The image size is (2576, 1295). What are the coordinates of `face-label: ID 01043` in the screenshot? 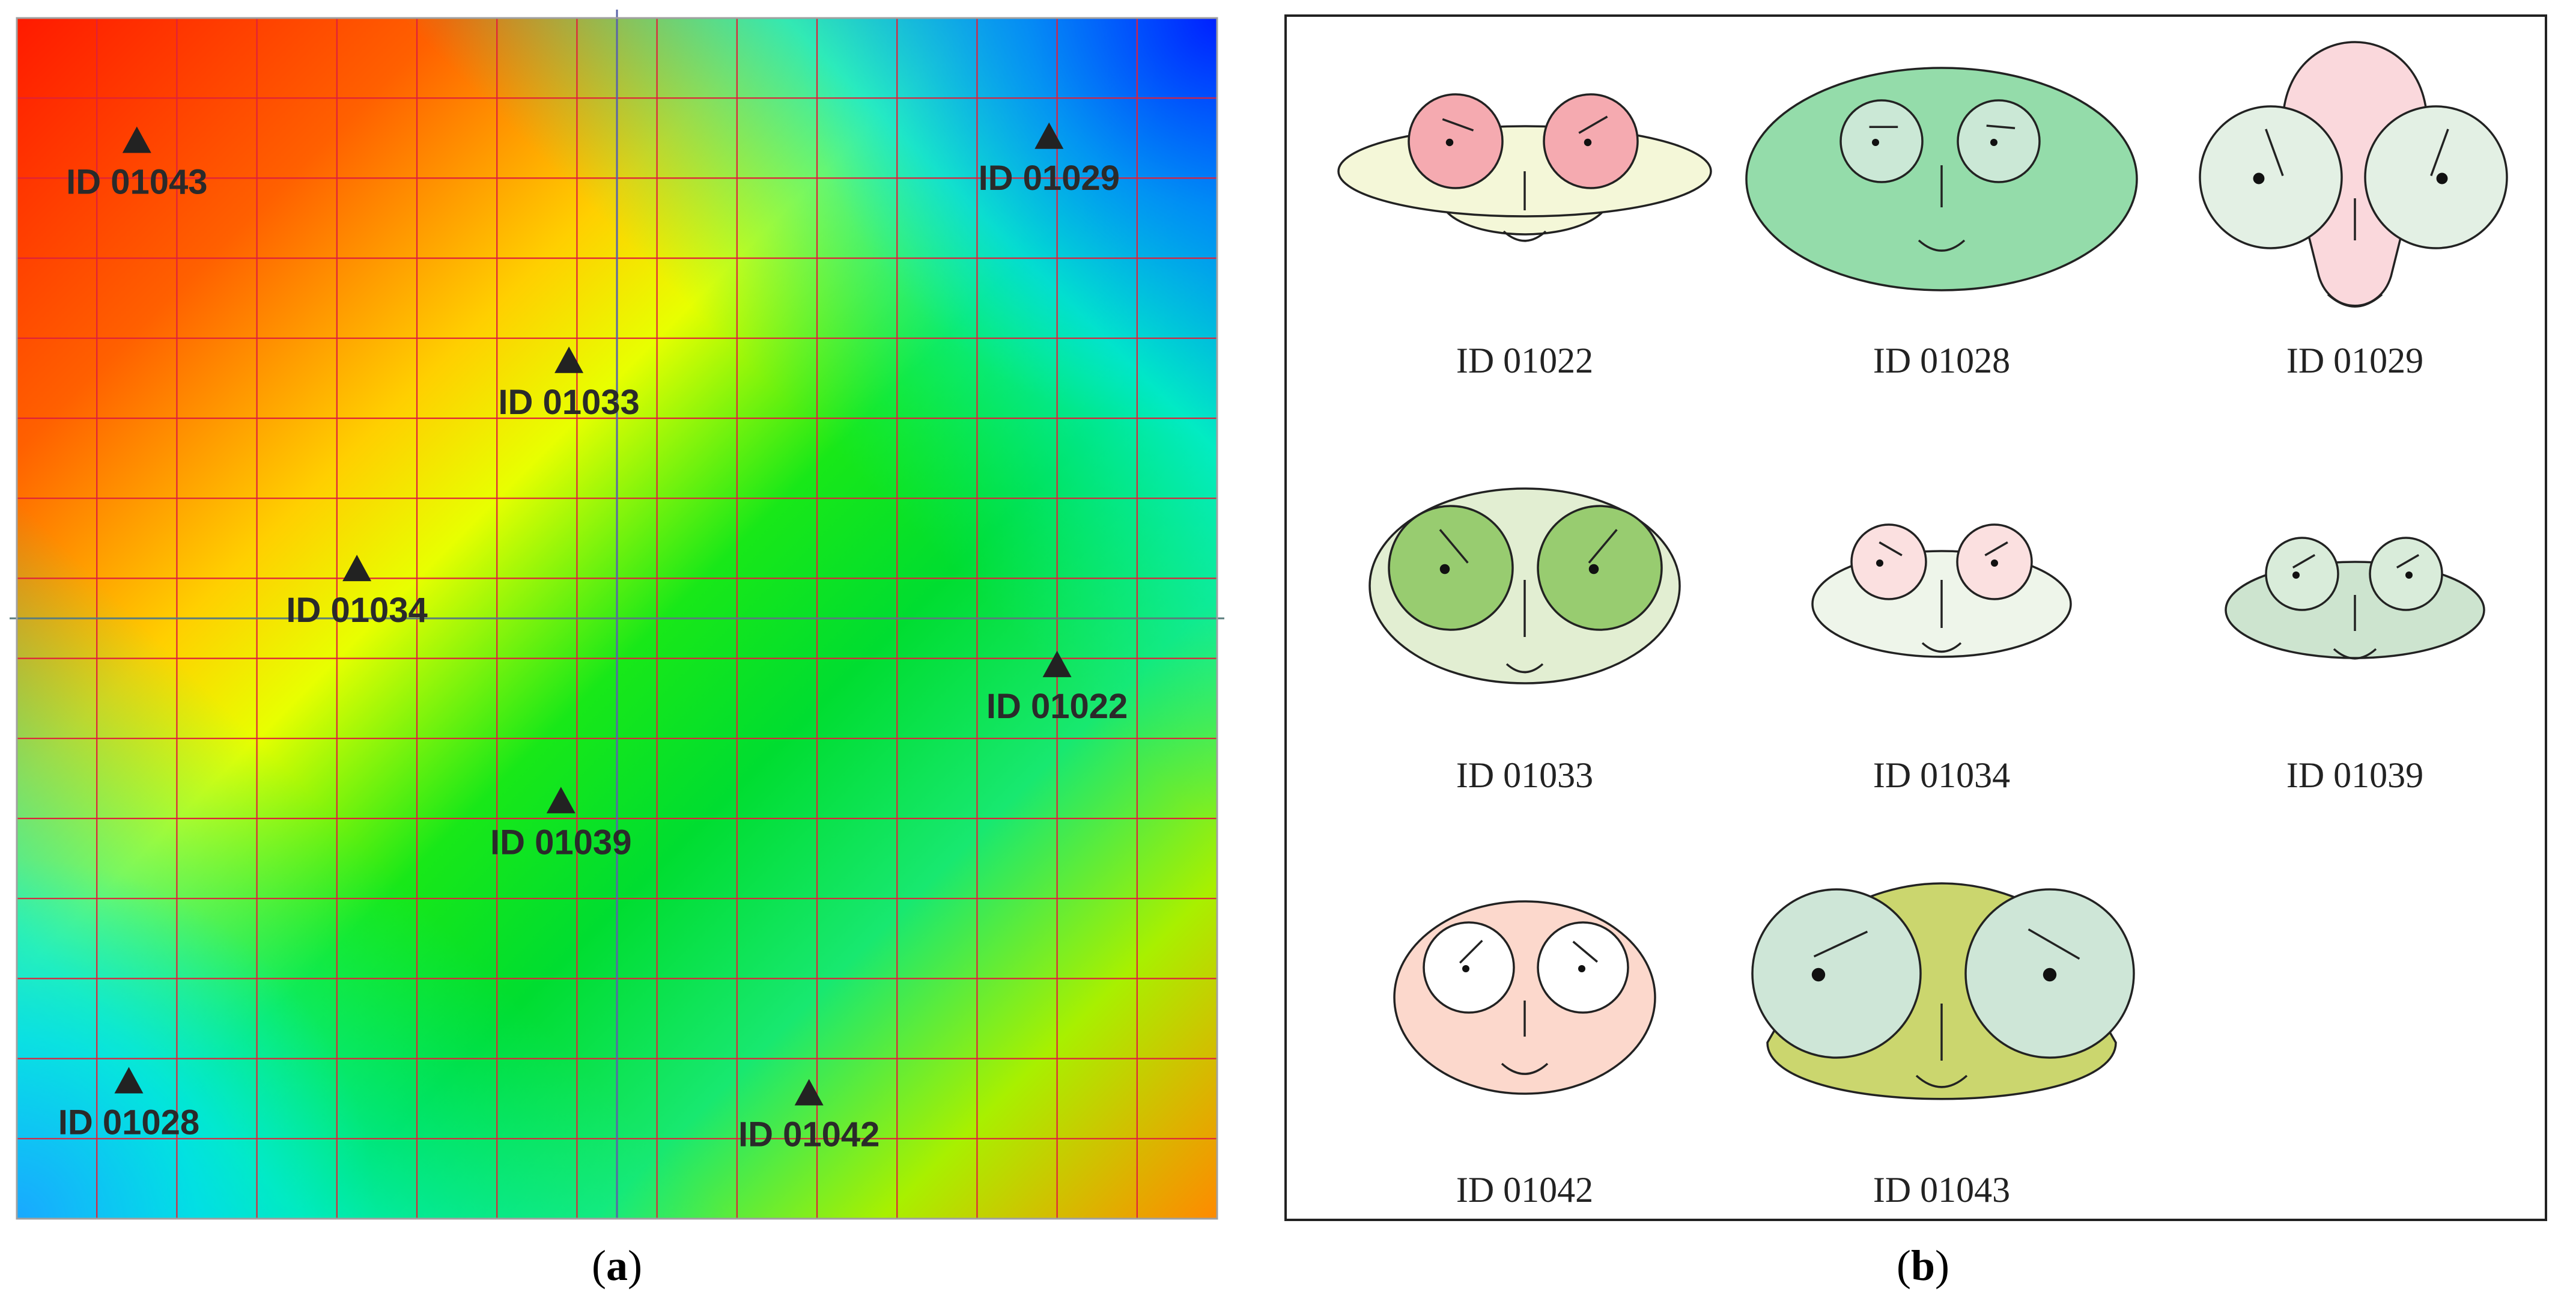 It's located at (1941, 1190).